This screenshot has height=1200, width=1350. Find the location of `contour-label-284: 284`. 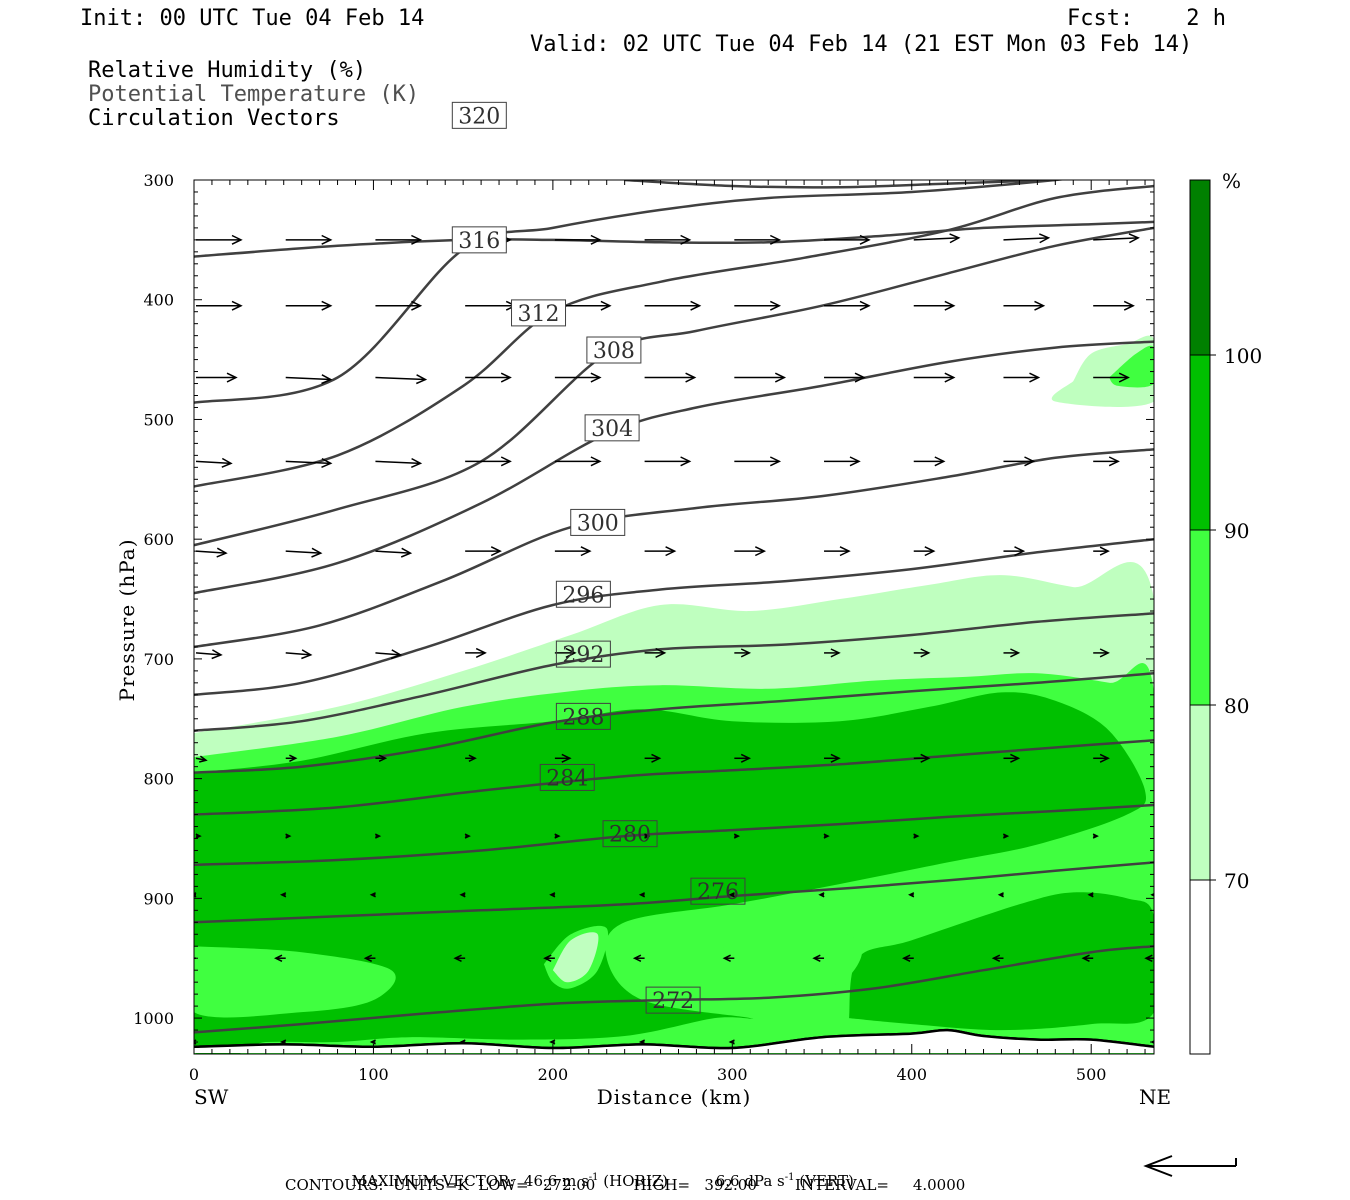

contour-label-284: 284 is located at coordinates (567, 777).